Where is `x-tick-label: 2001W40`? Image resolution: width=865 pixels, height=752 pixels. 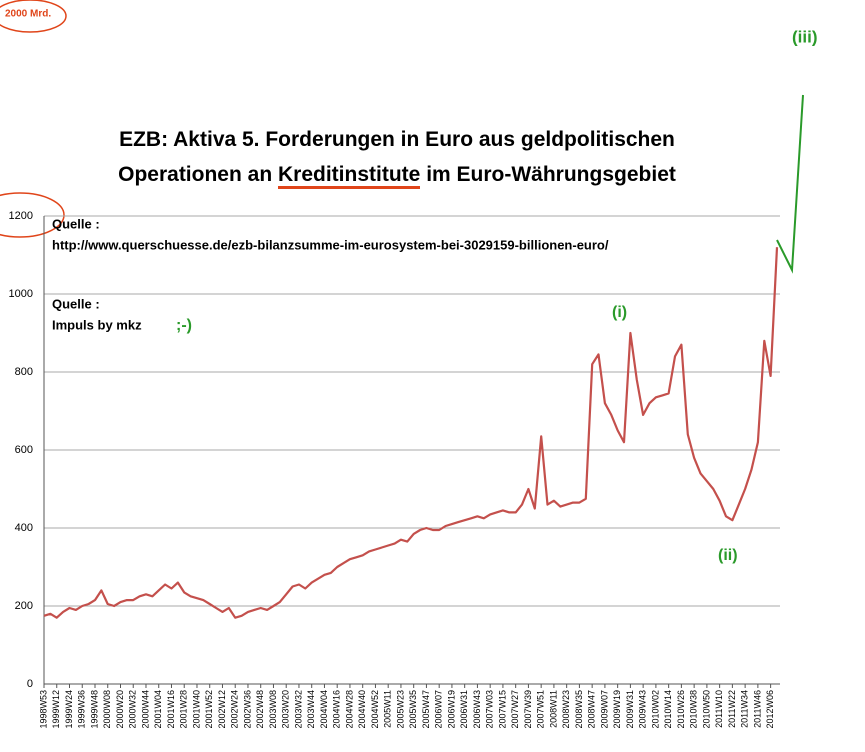
x-tick-label: 2001W40 is located at coordinates (196, 709).